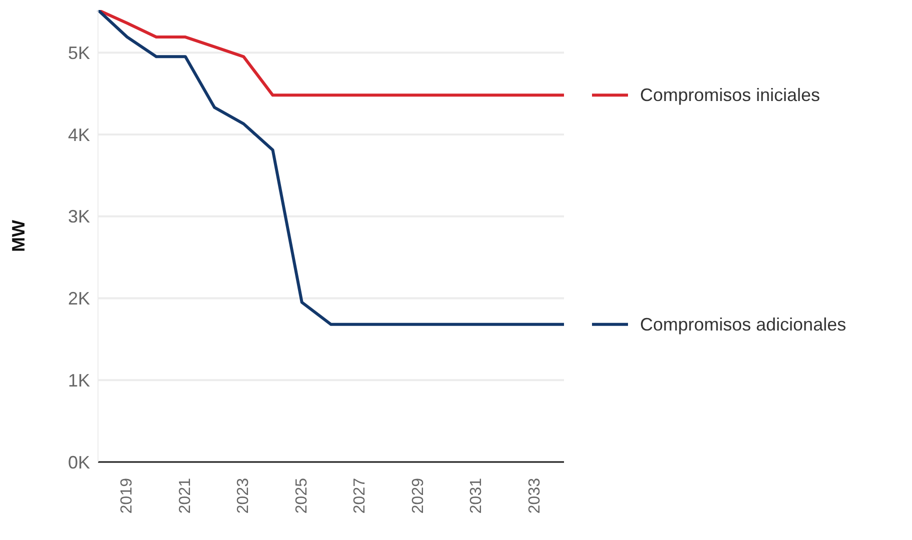 Image resolution: width=912 pixels, height=540 pixels. Describe the element at coordinates (743, 324) in the screenshot. I see `legend-label: Compromisos adicionales` at that location.